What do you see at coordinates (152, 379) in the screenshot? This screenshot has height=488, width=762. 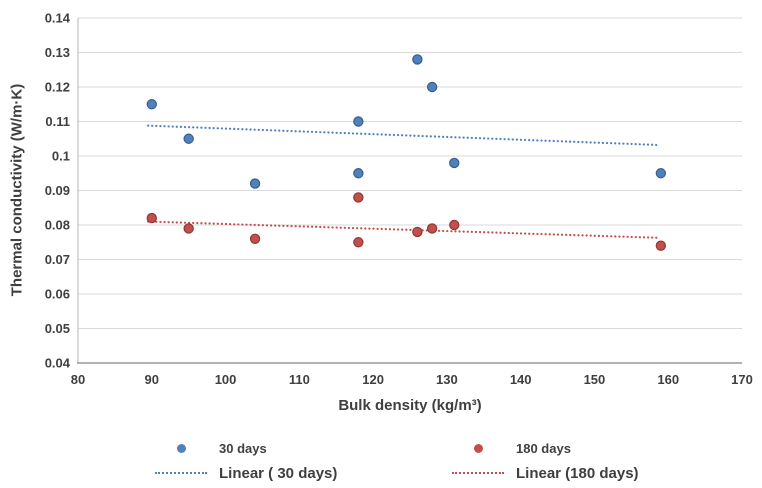 I see `x-tick-label: 90` at bounding box center [152, 379].